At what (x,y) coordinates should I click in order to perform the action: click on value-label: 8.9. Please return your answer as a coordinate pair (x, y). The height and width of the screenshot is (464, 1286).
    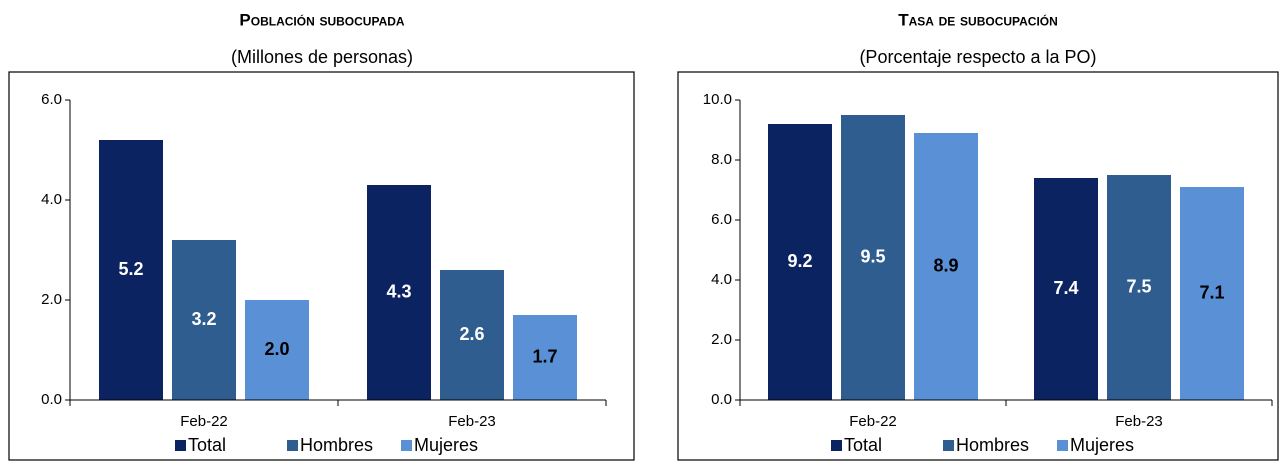
    Looking at the image, I should click on (945, 265).